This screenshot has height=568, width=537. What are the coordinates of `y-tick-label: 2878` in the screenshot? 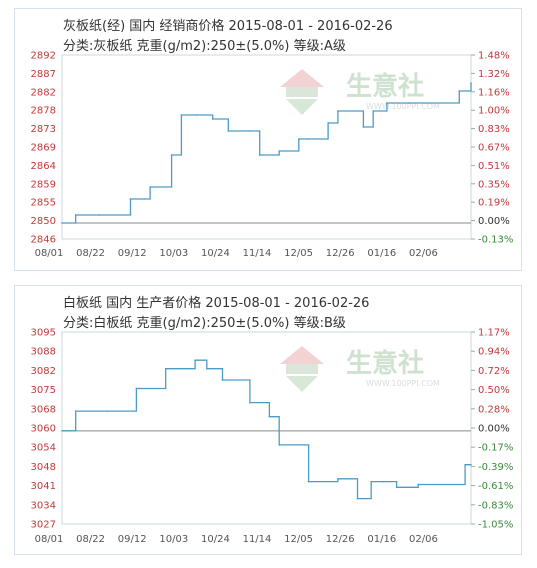 It's located at (43, 111).